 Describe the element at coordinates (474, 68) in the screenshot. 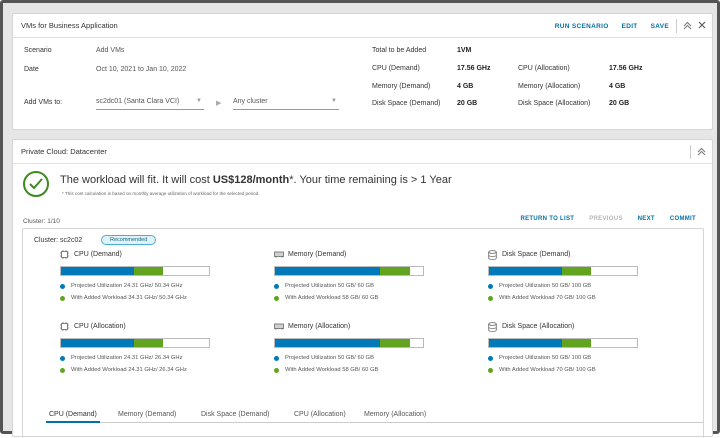

I see `cpu-demand-value: 17.56 GHz` at that location.